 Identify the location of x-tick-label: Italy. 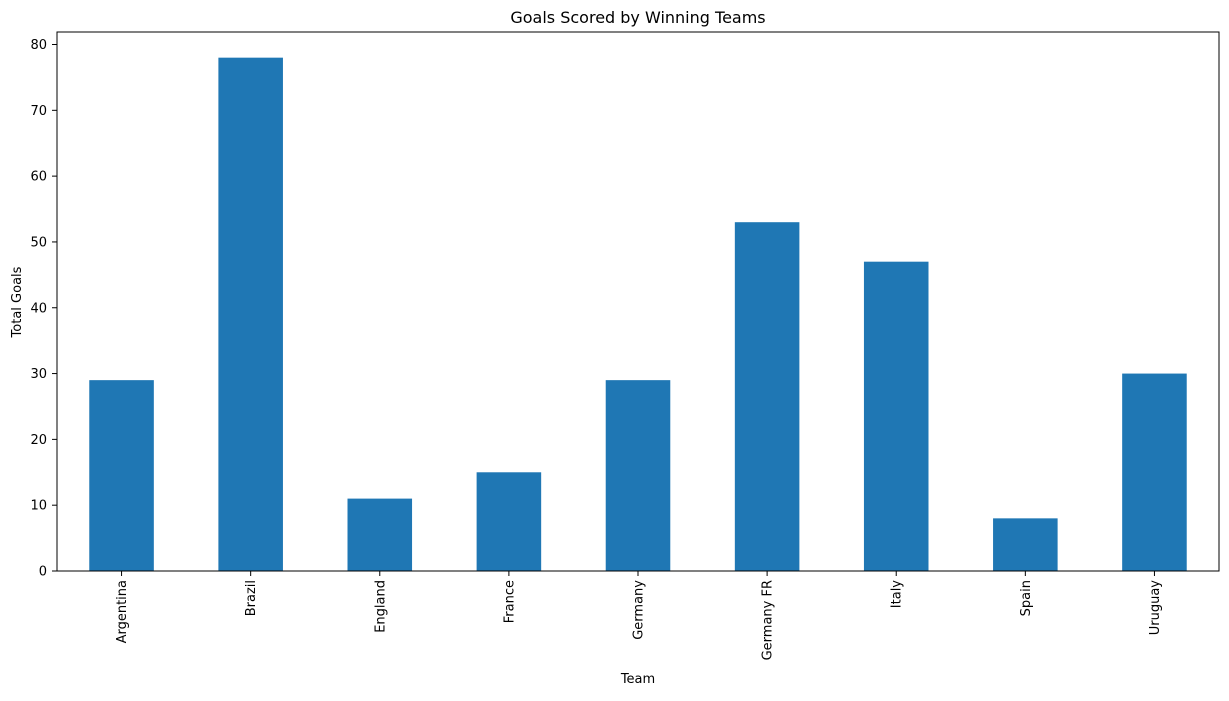
(897, 594).